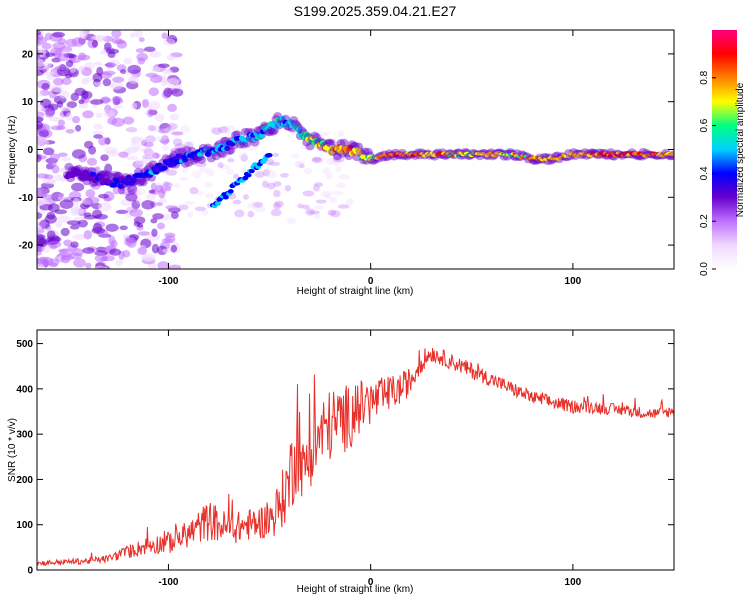 This screenshot has width=750, height=600. What do you see at coordinates (371, 281) in the screenshot?
I see `x-tick-label: 0` at bounding box center [371, 281].